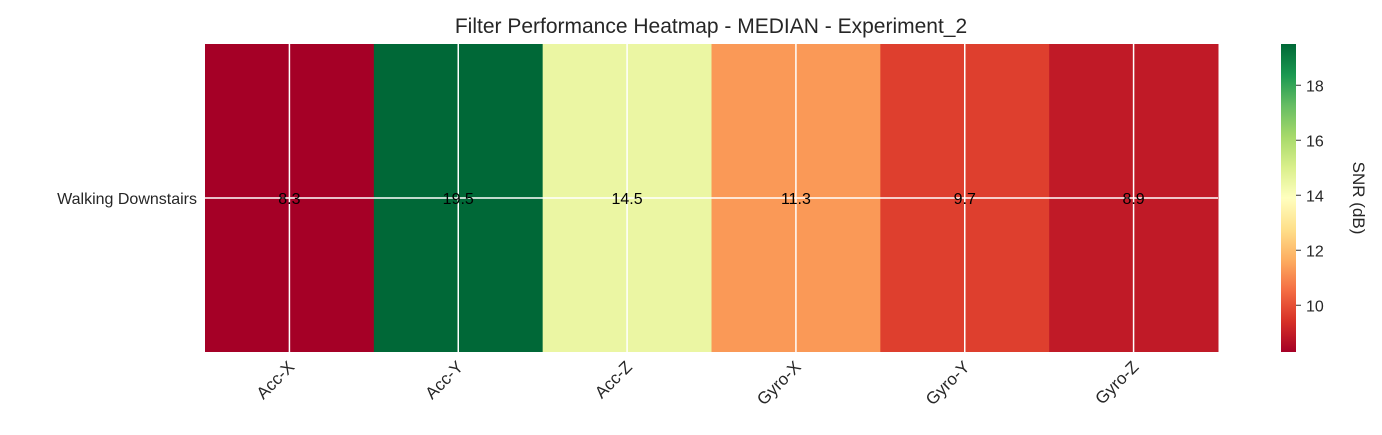  What do you see at coordinates (1315, 196) in the screenshot?
I see `colorbar-tick-label: 14` at bounding box center [1315, 196].